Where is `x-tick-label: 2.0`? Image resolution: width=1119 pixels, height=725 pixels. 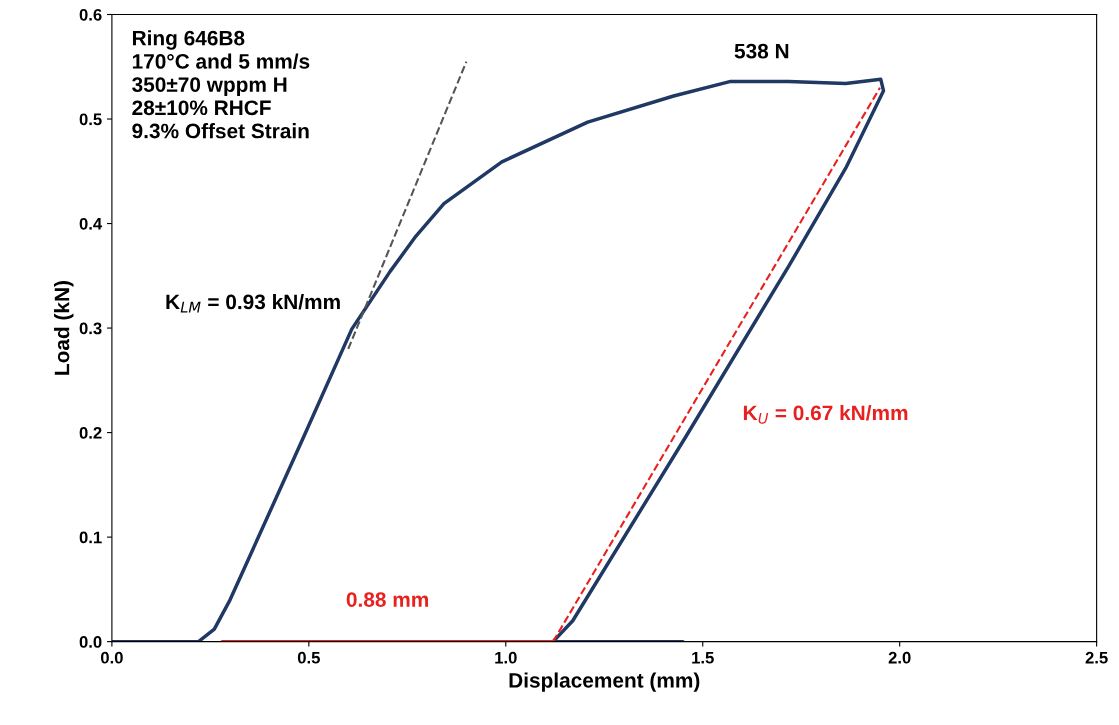 x-tick-label: 2.0 is located at coordinates (899, 657).